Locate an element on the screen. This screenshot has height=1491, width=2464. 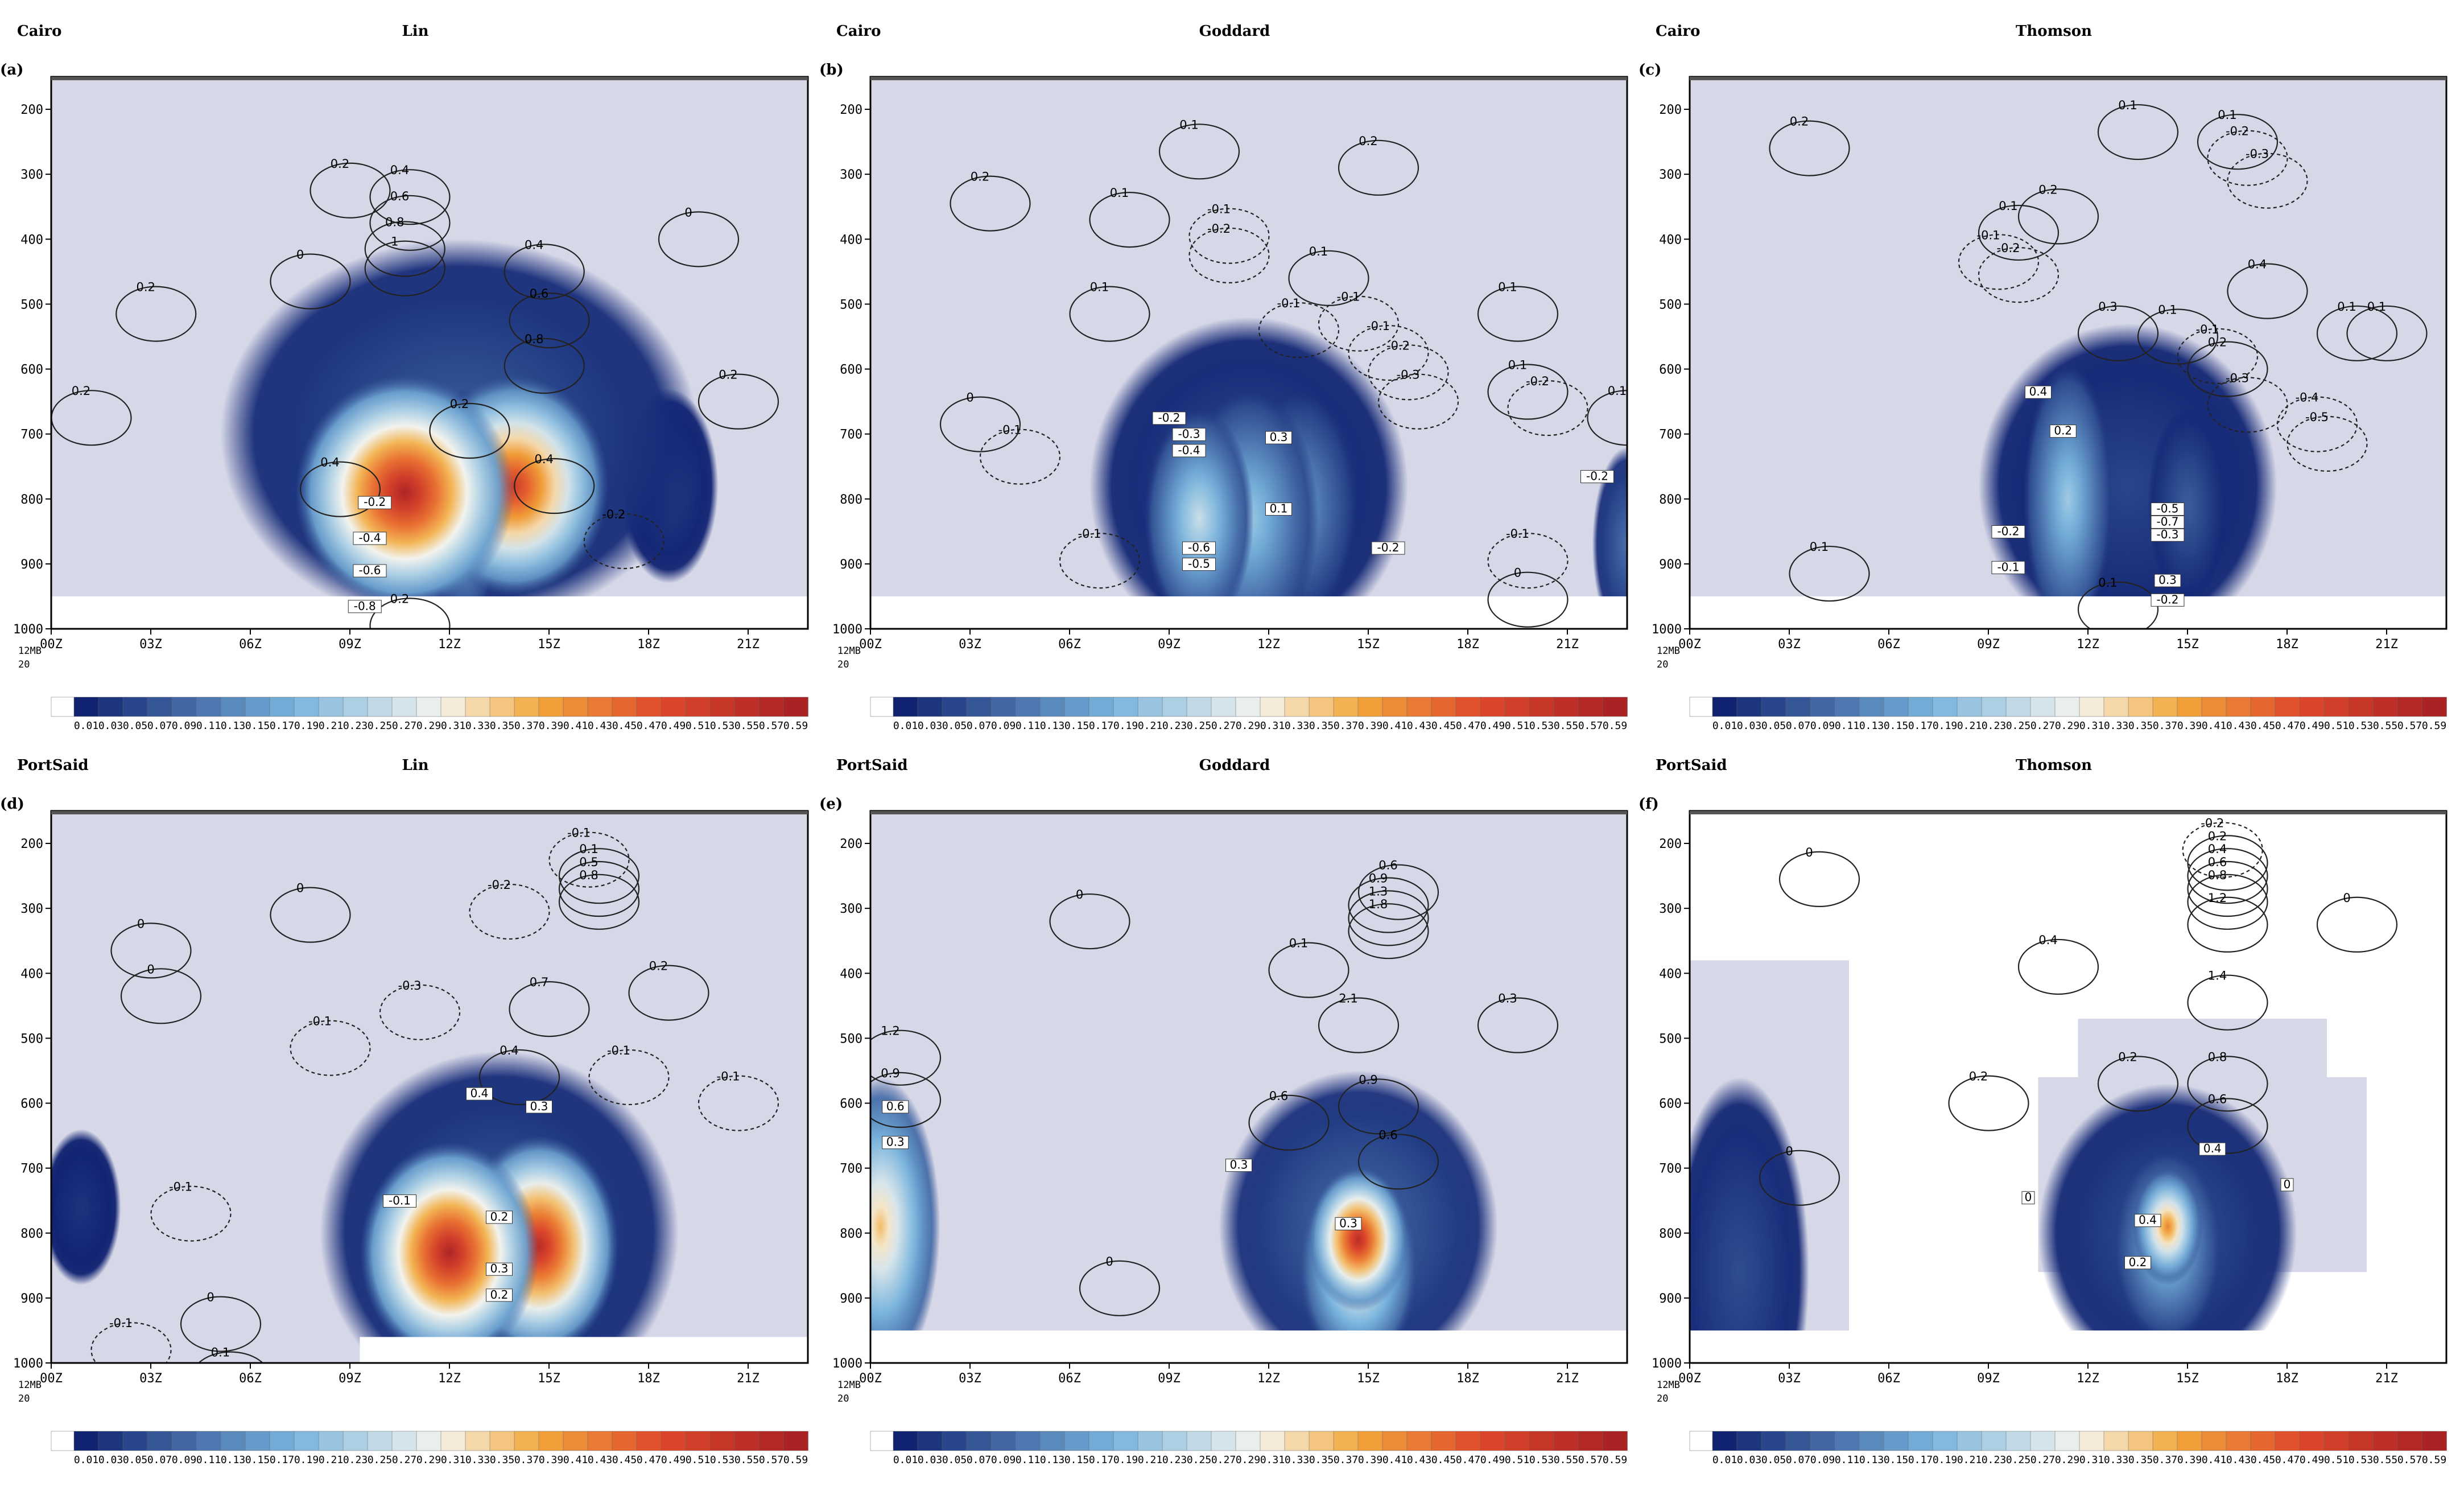
colorbar-tick-label: 0.27 is located at coordinates (1224, 726).